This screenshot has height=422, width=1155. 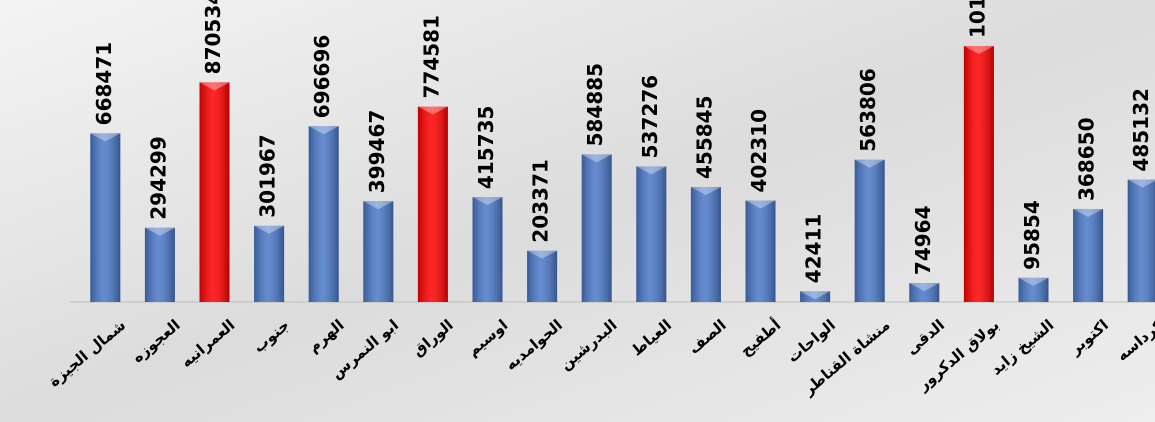 What do you see at coordinates (213, 37) in the screenshot?
I see `value-label: 870534` at bounding box center [213, 37].